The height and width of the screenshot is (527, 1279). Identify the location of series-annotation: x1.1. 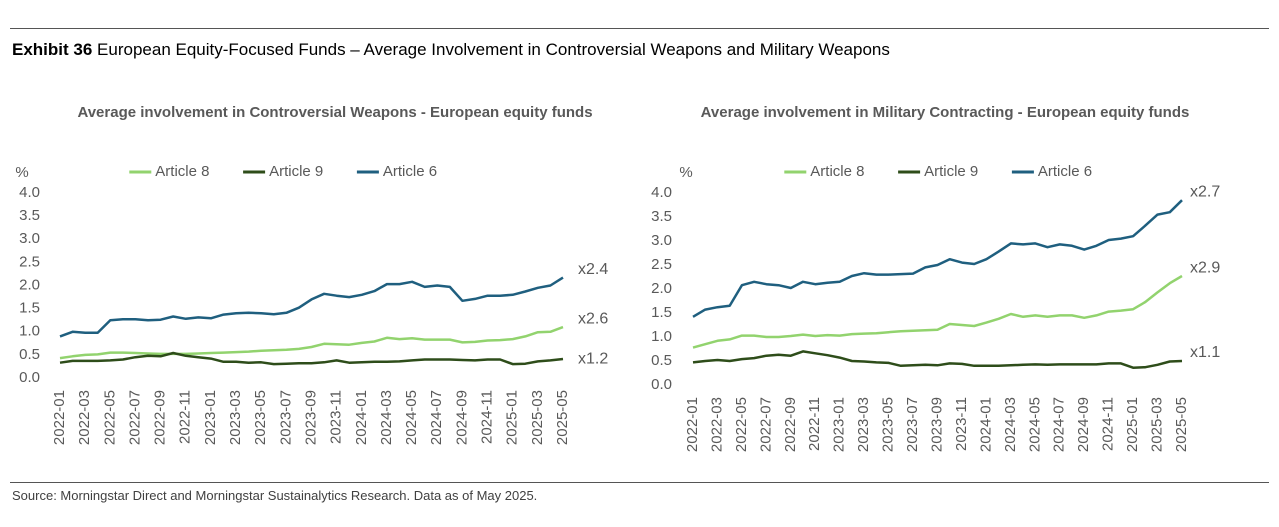
(1205, 352).